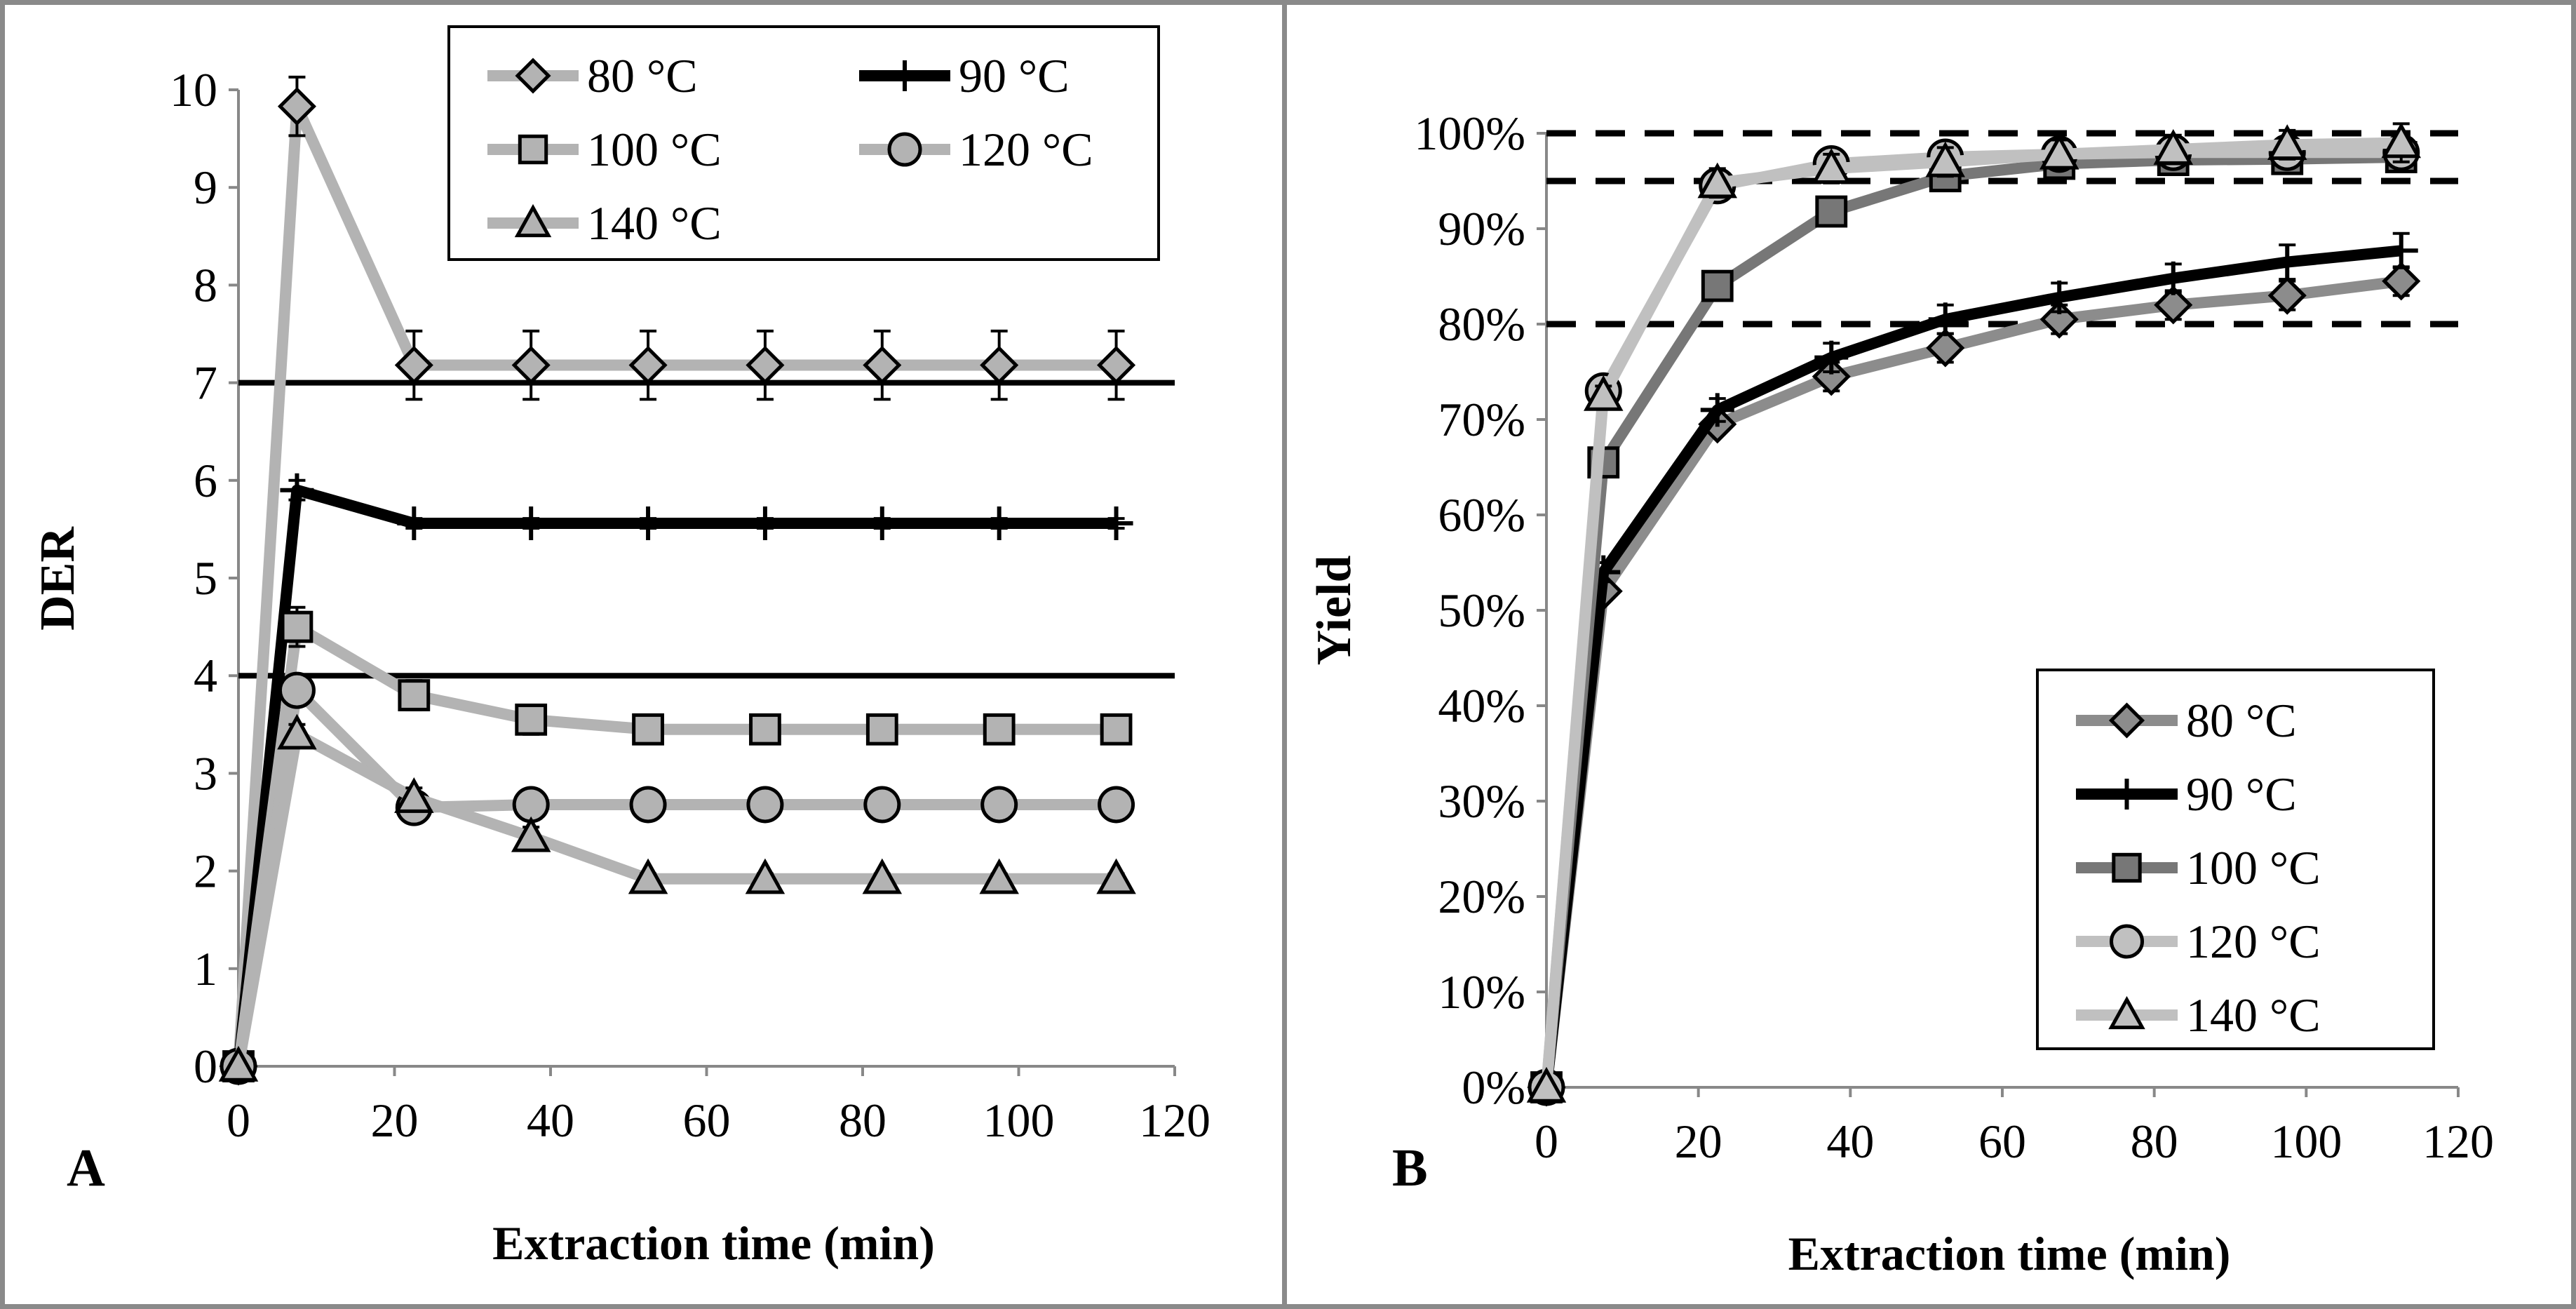 This screenshot has height=1309, width=2576. What do you see at coordinates (1481, 324) in the screenshot?
I see `y-tick-label: 80%` at bounding box center [1481, 324].